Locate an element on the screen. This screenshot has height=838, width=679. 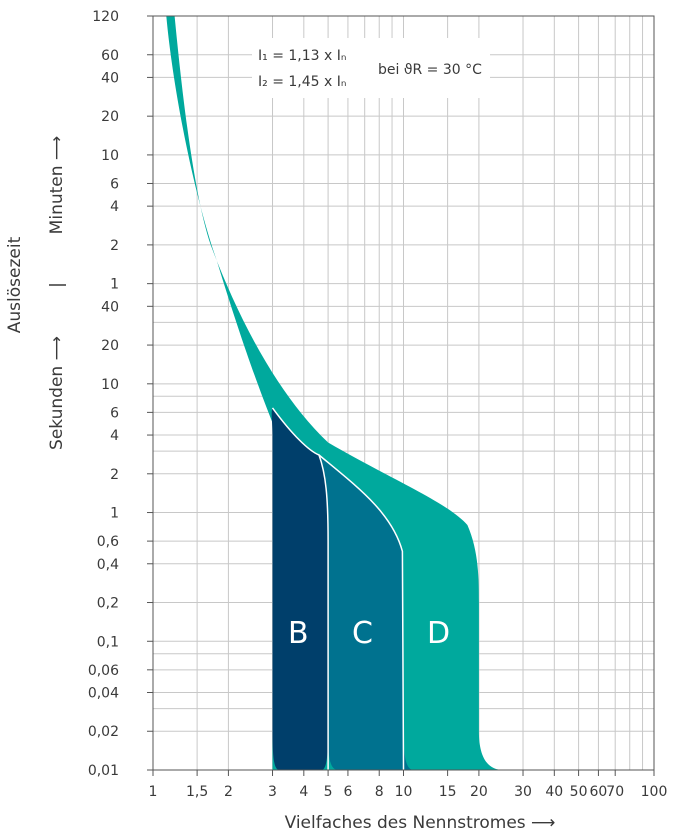
curve-label-d: D is located at coordinates (438, 633).